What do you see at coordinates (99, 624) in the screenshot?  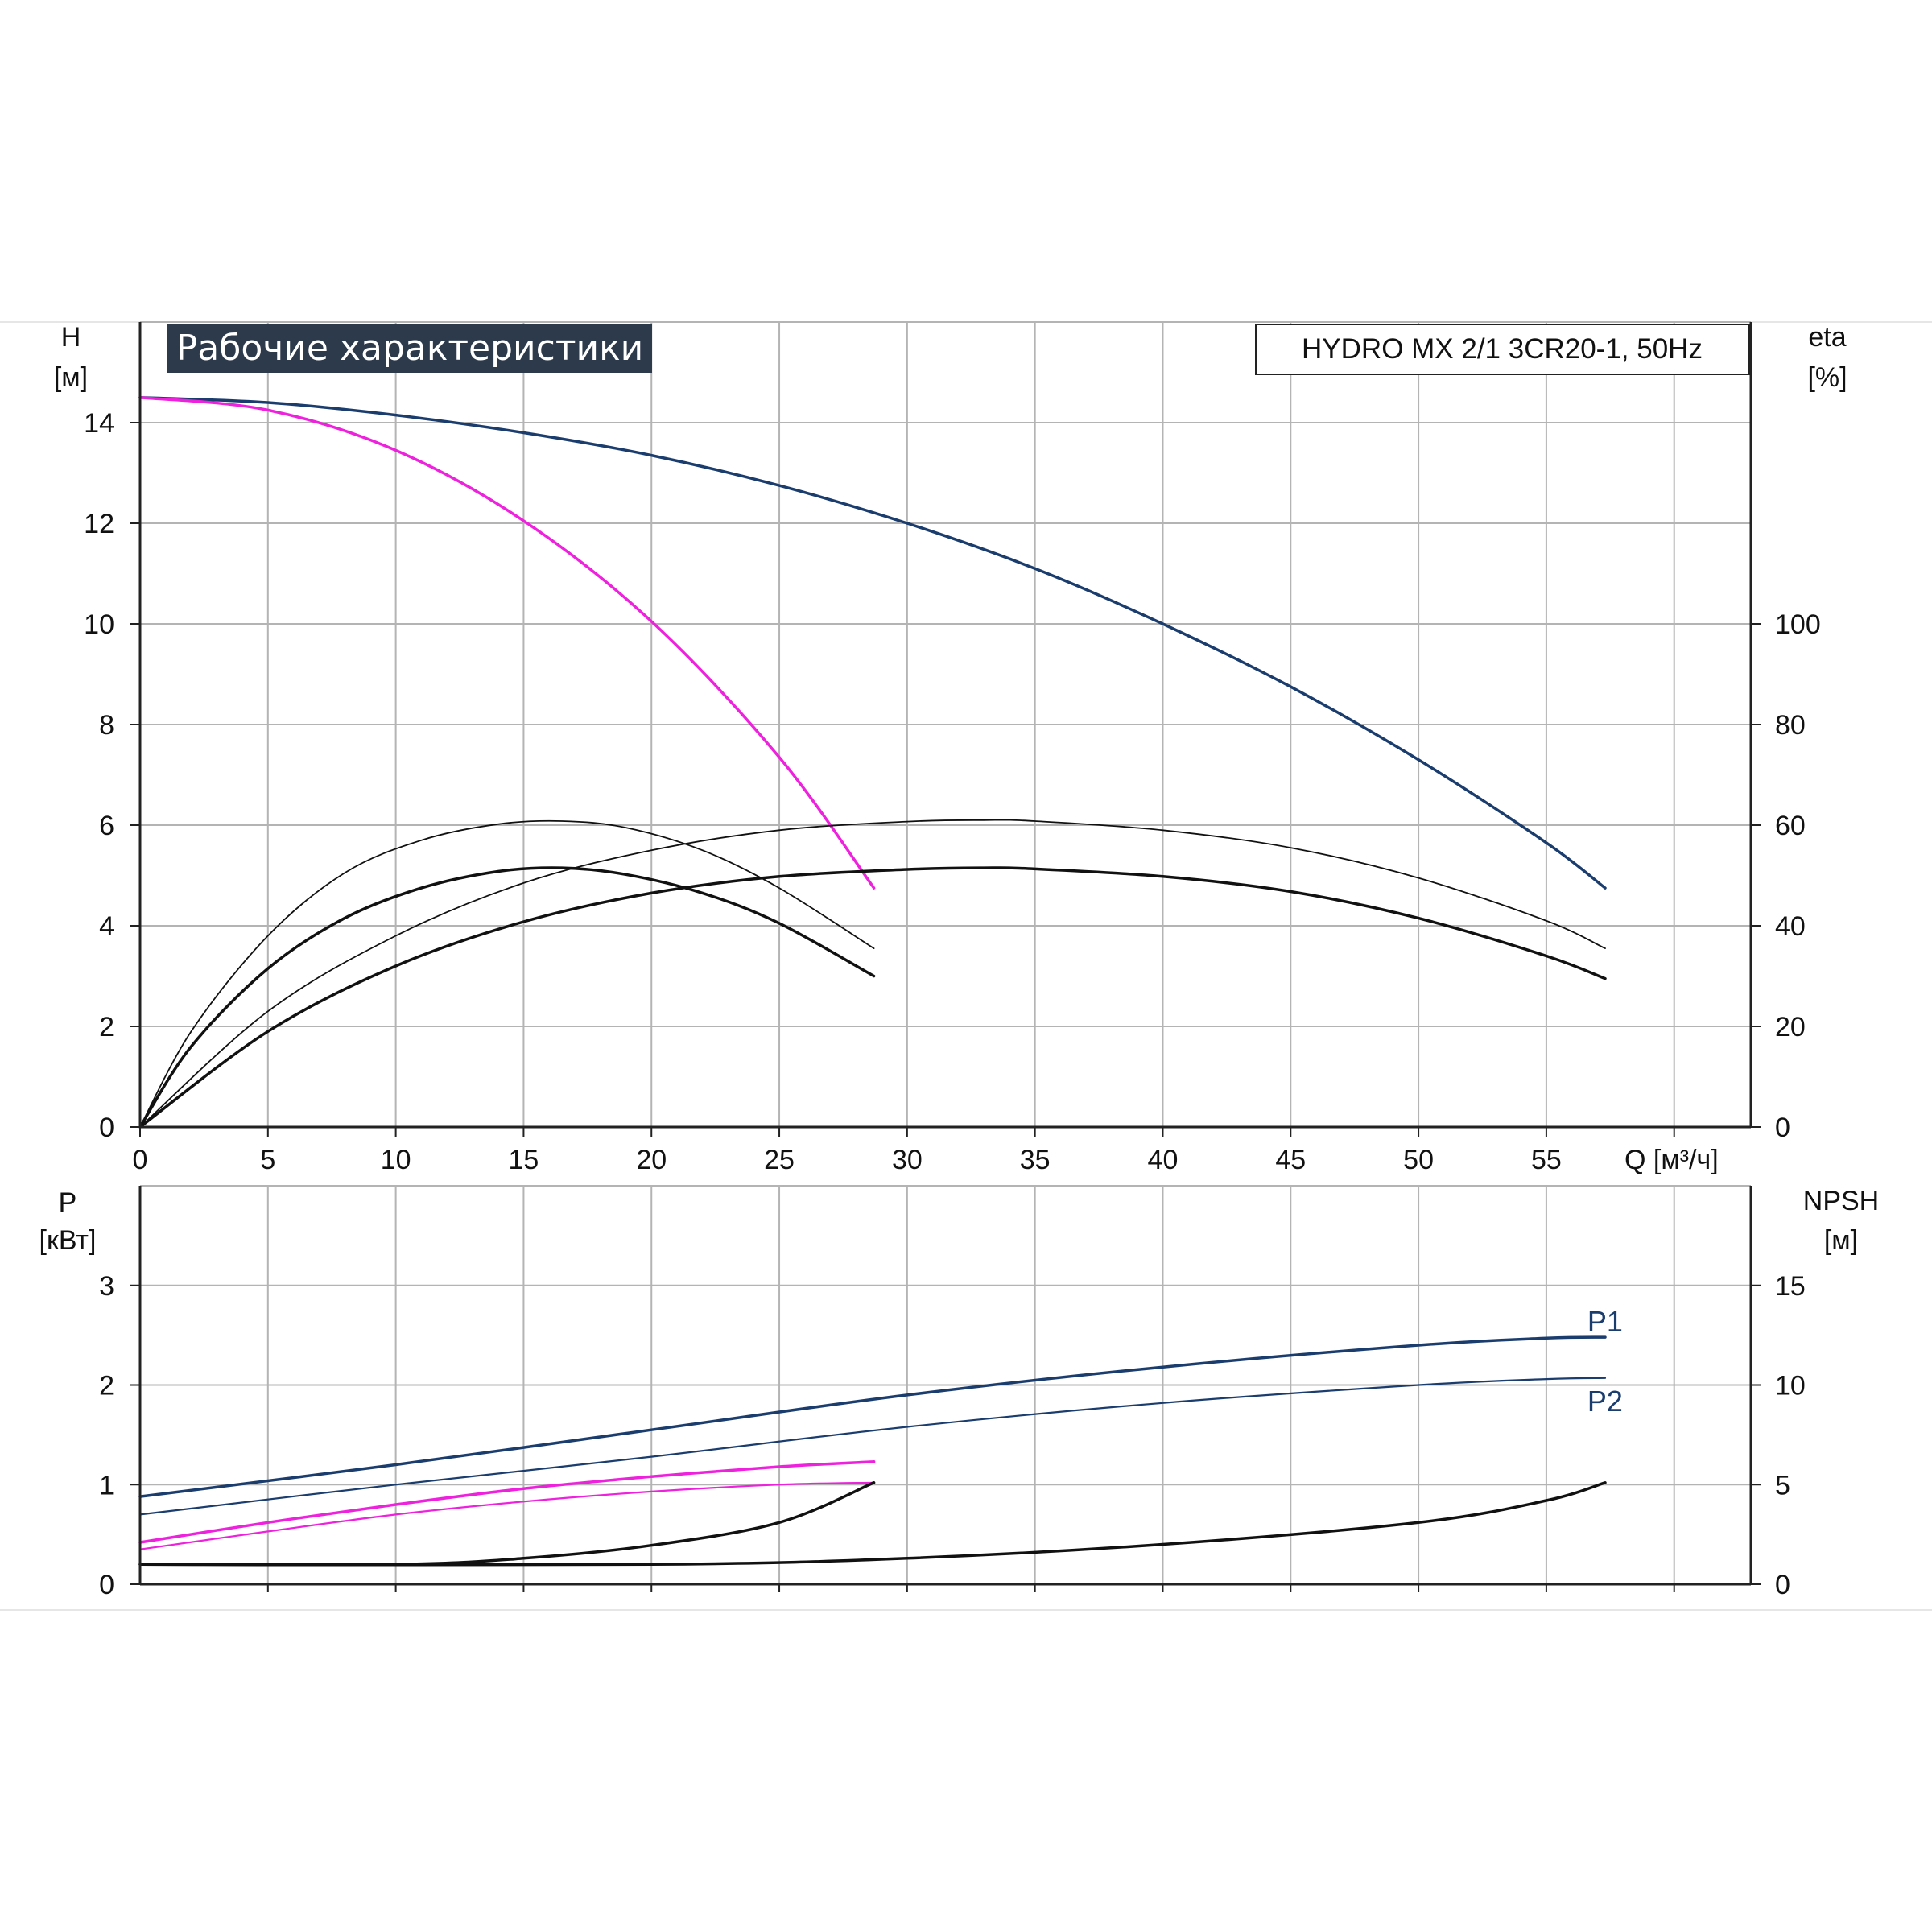 I see `left-tick-label: 10` at bounding box center [99, 624].